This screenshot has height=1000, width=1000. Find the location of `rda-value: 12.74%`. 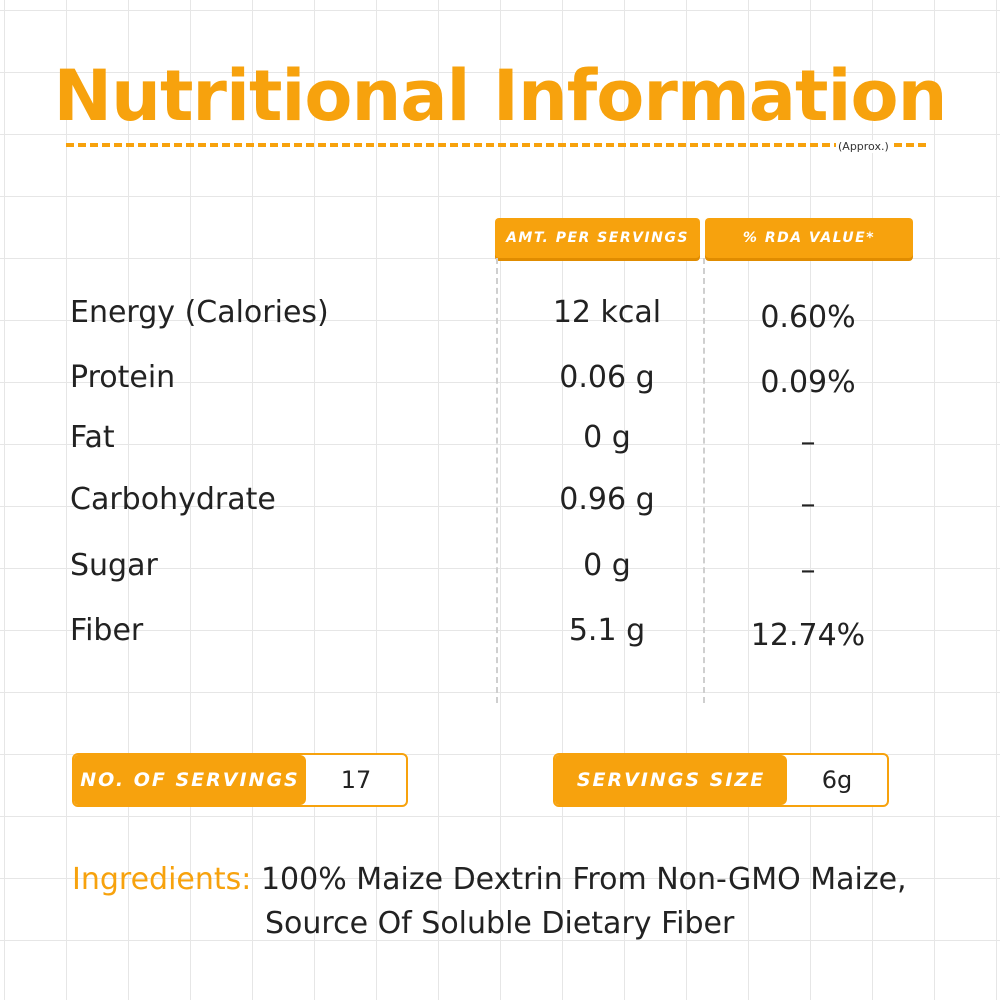

rda-value: 12.74% is located at coordinates (808, 635).